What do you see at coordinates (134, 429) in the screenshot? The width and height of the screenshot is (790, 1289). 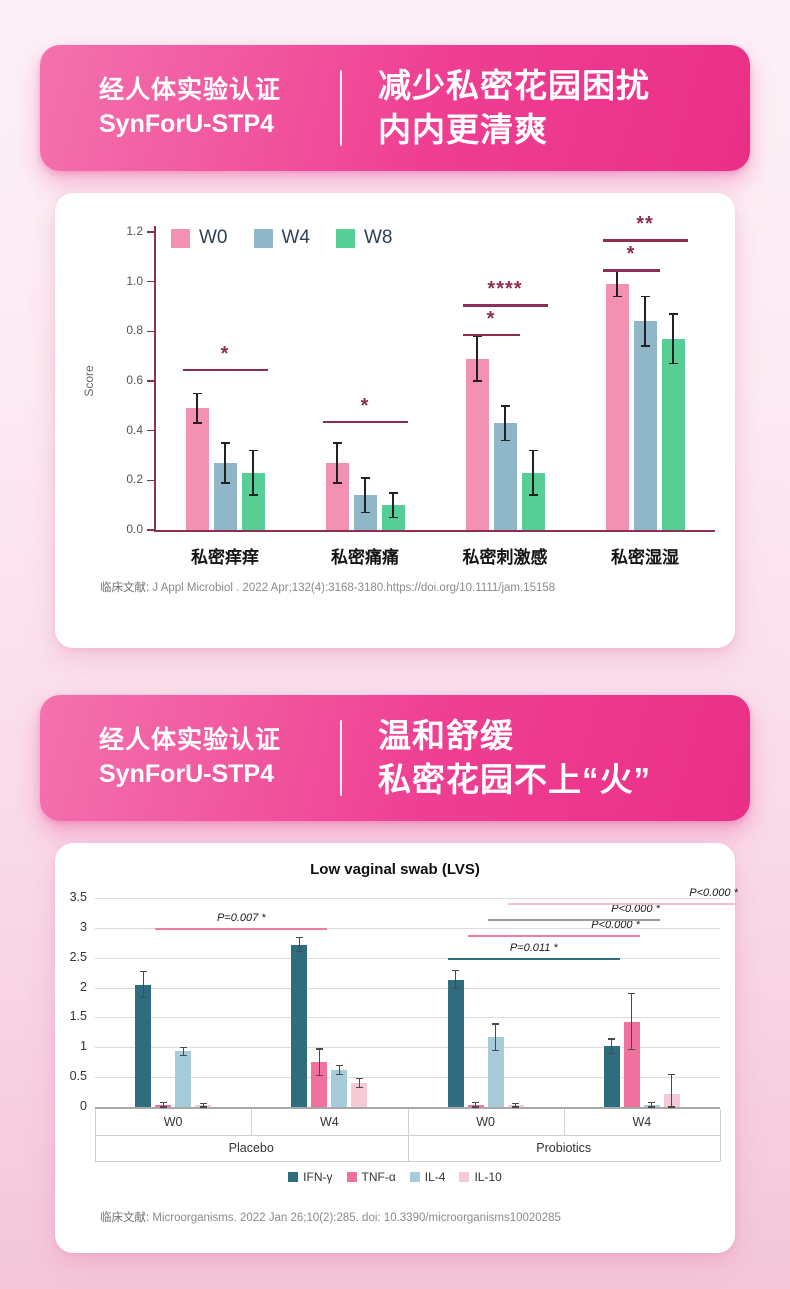 I see `y-tick-label: 0.4` at bounding box center [134, 429].